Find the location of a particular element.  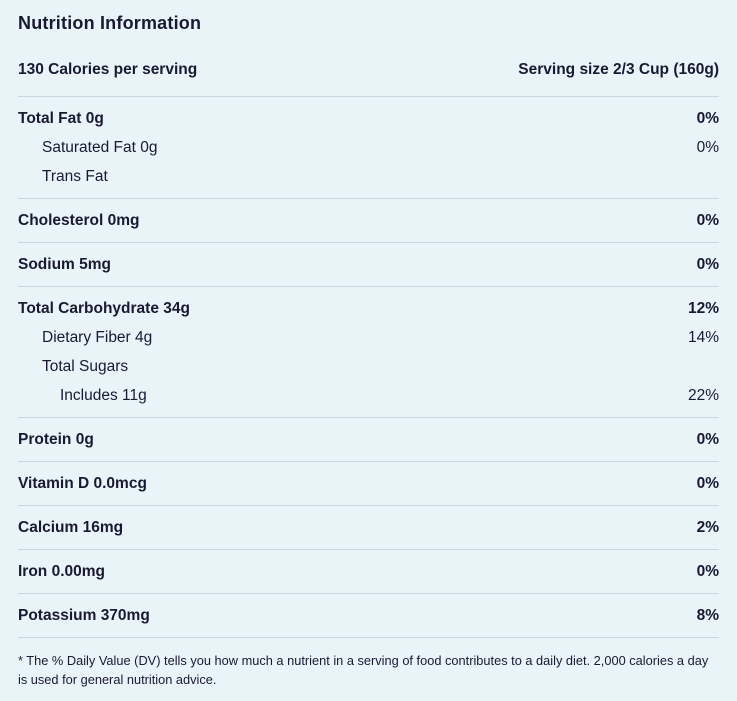

nutrient-label: Dietary Fiber 4g is located at coordinates (97, 337).